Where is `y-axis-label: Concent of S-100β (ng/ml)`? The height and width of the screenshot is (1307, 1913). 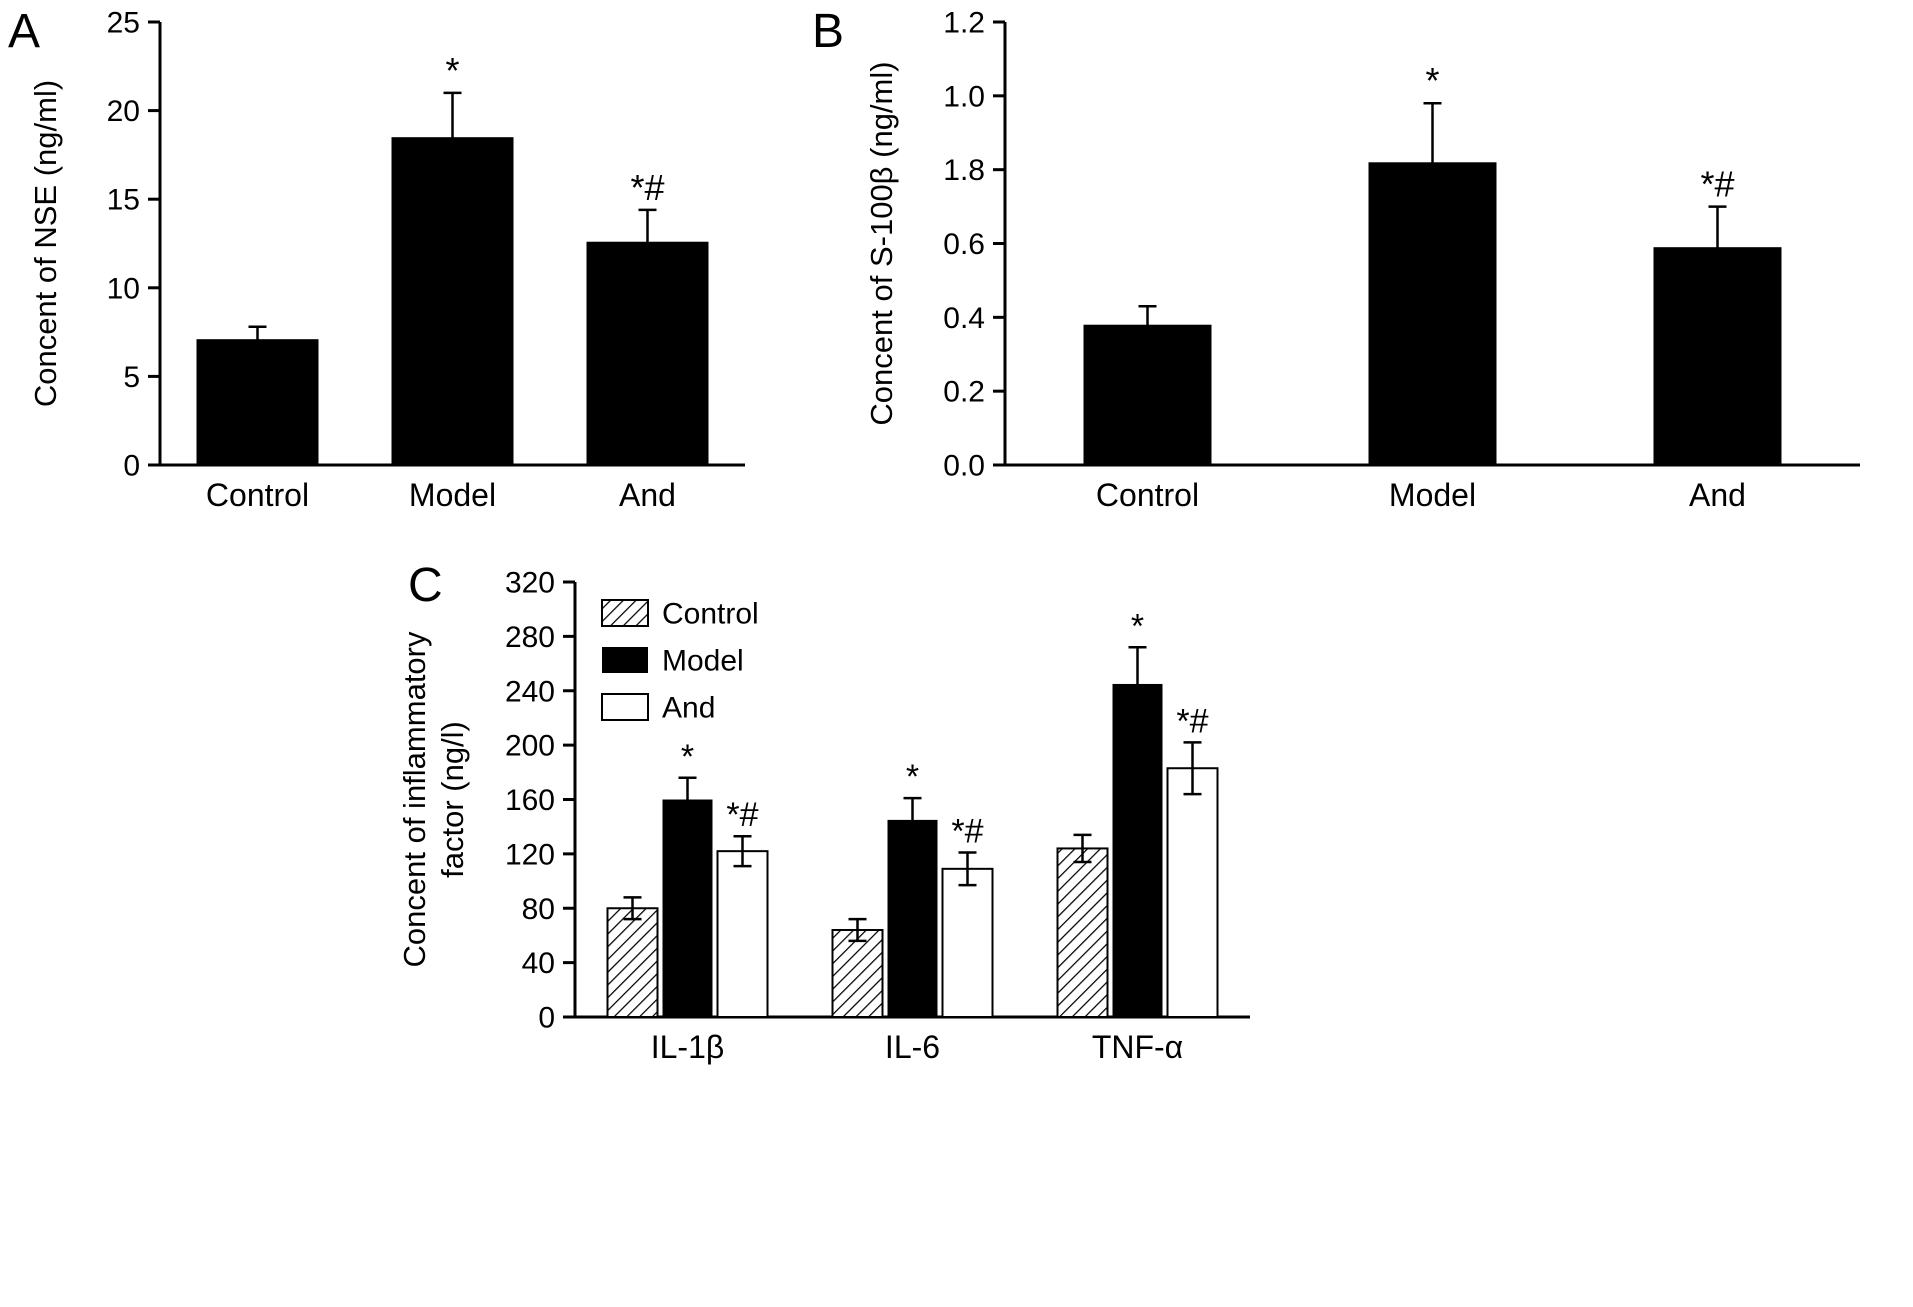
y-axis-label: Concent of S-100β (ng/ml) is located at coordinates (881, 243).